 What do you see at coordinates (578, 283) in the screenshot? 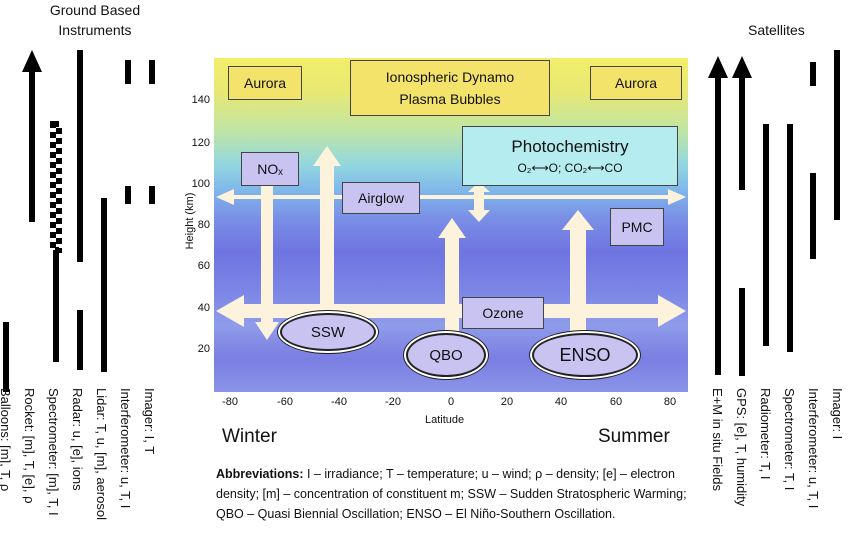
I see `arrow-enso-shaft` at bounding box center [578, 283].